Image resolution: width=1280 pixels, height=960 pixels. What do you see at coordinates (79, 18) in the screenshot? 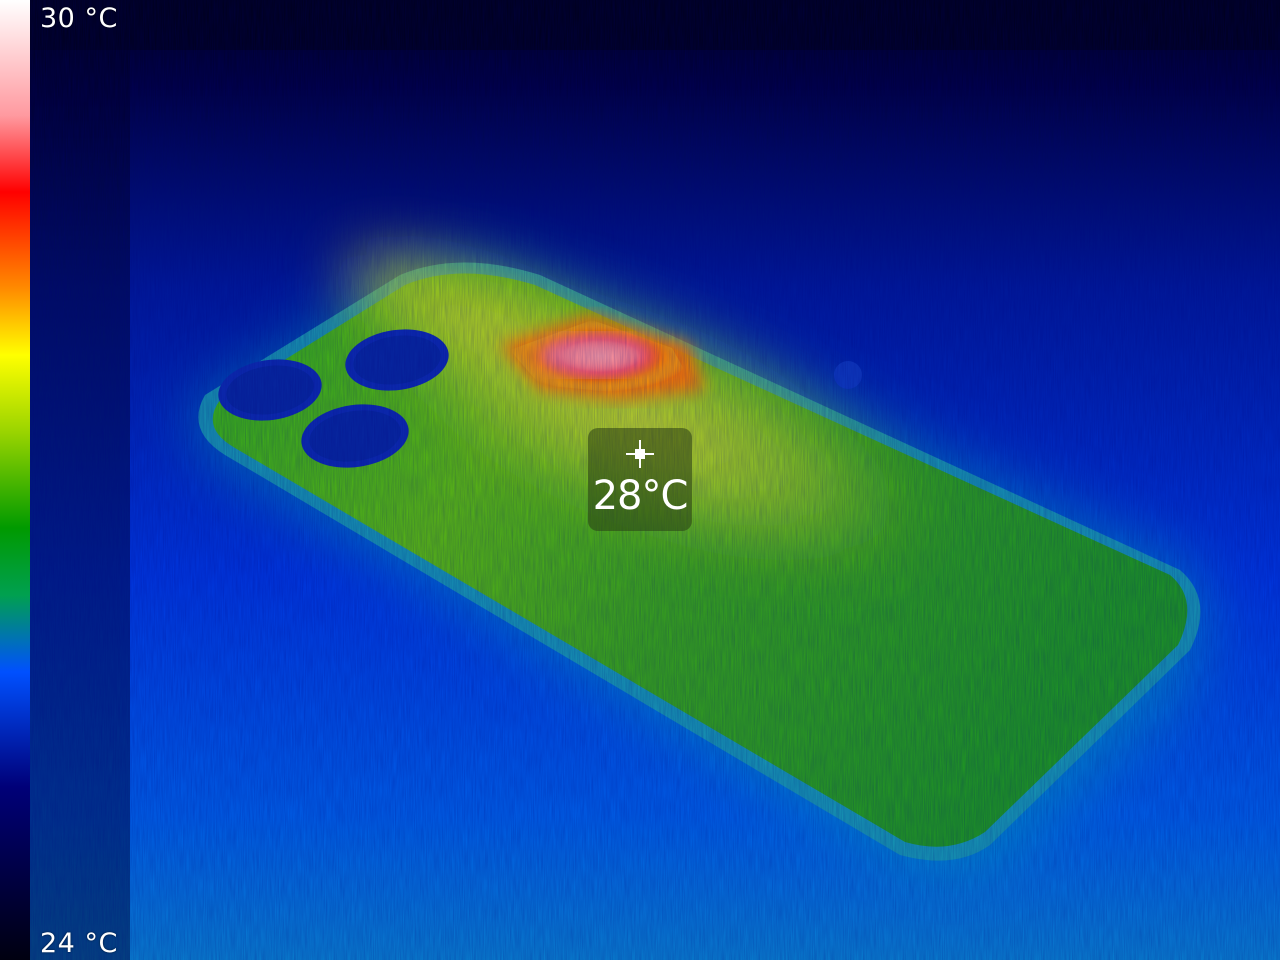
I see `scale-max-label: 30 °C` at bounding box center [79, 18].